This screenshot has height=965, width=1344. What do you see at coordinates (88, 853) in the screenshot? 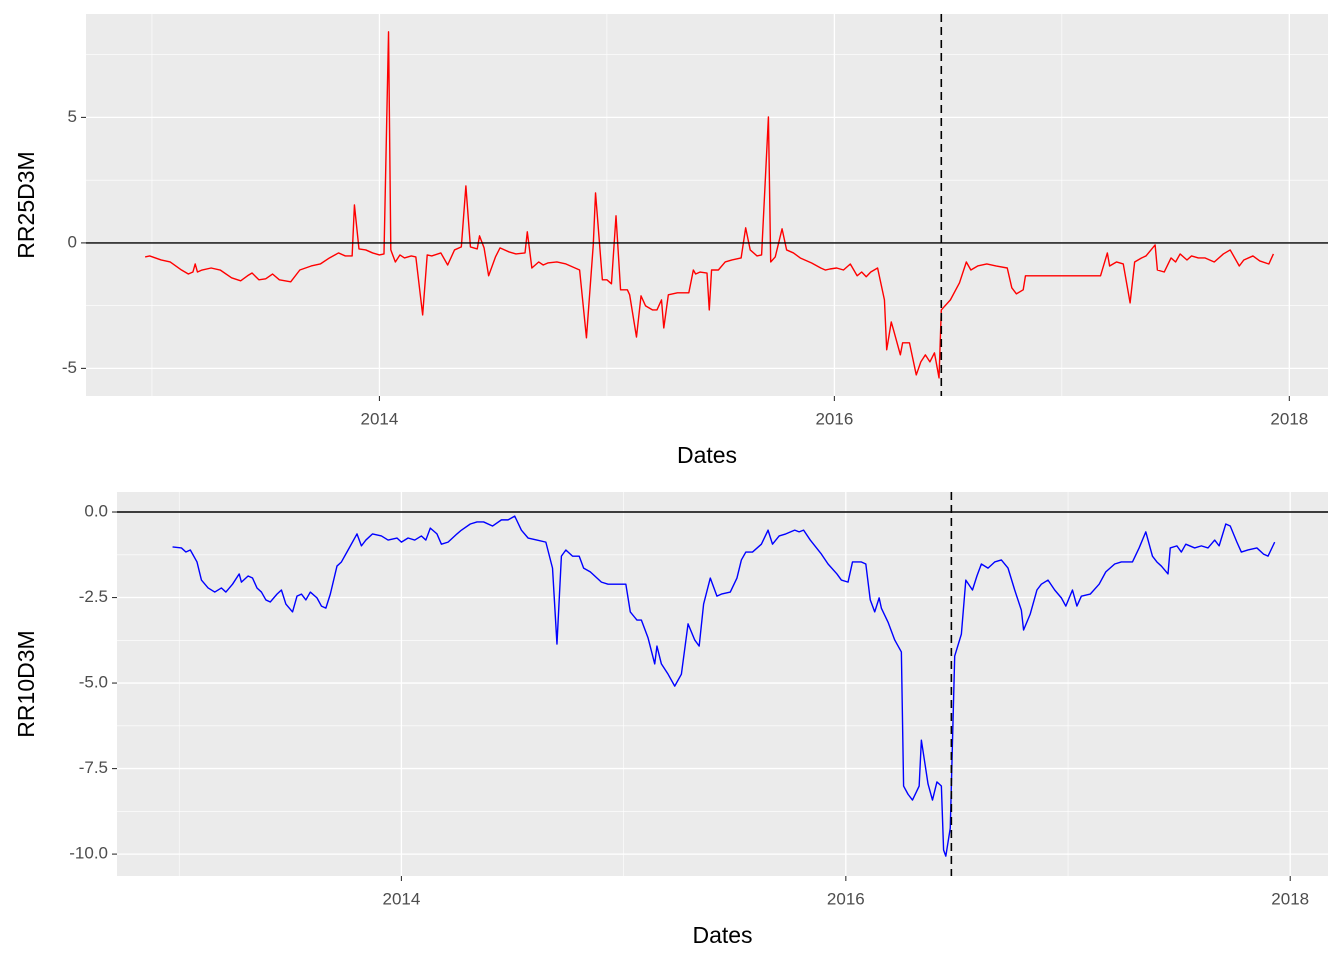
I see `y-tick-label: -10.0` at bounding box center [88, 853].